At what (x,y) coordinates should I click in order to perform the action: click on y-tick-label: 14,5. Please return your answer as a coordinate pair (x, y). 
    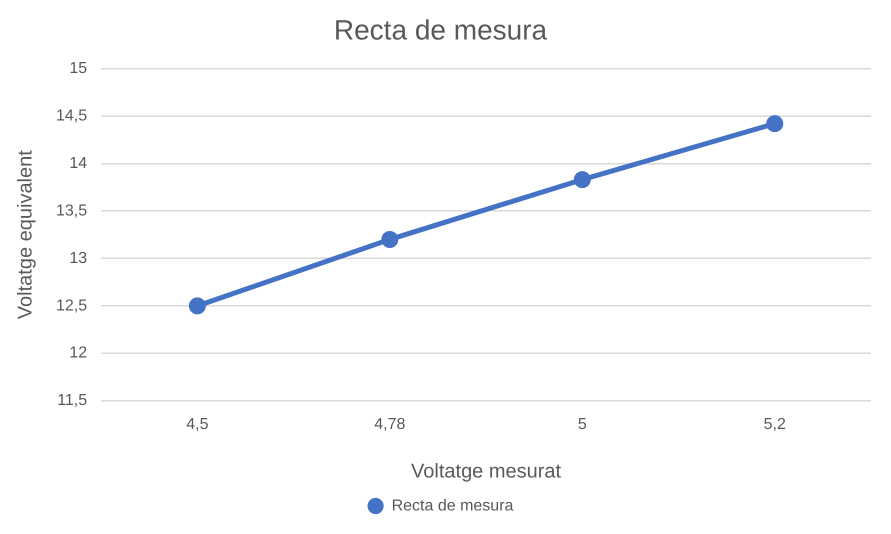
    Looking at the image, I should click on (72, 115).